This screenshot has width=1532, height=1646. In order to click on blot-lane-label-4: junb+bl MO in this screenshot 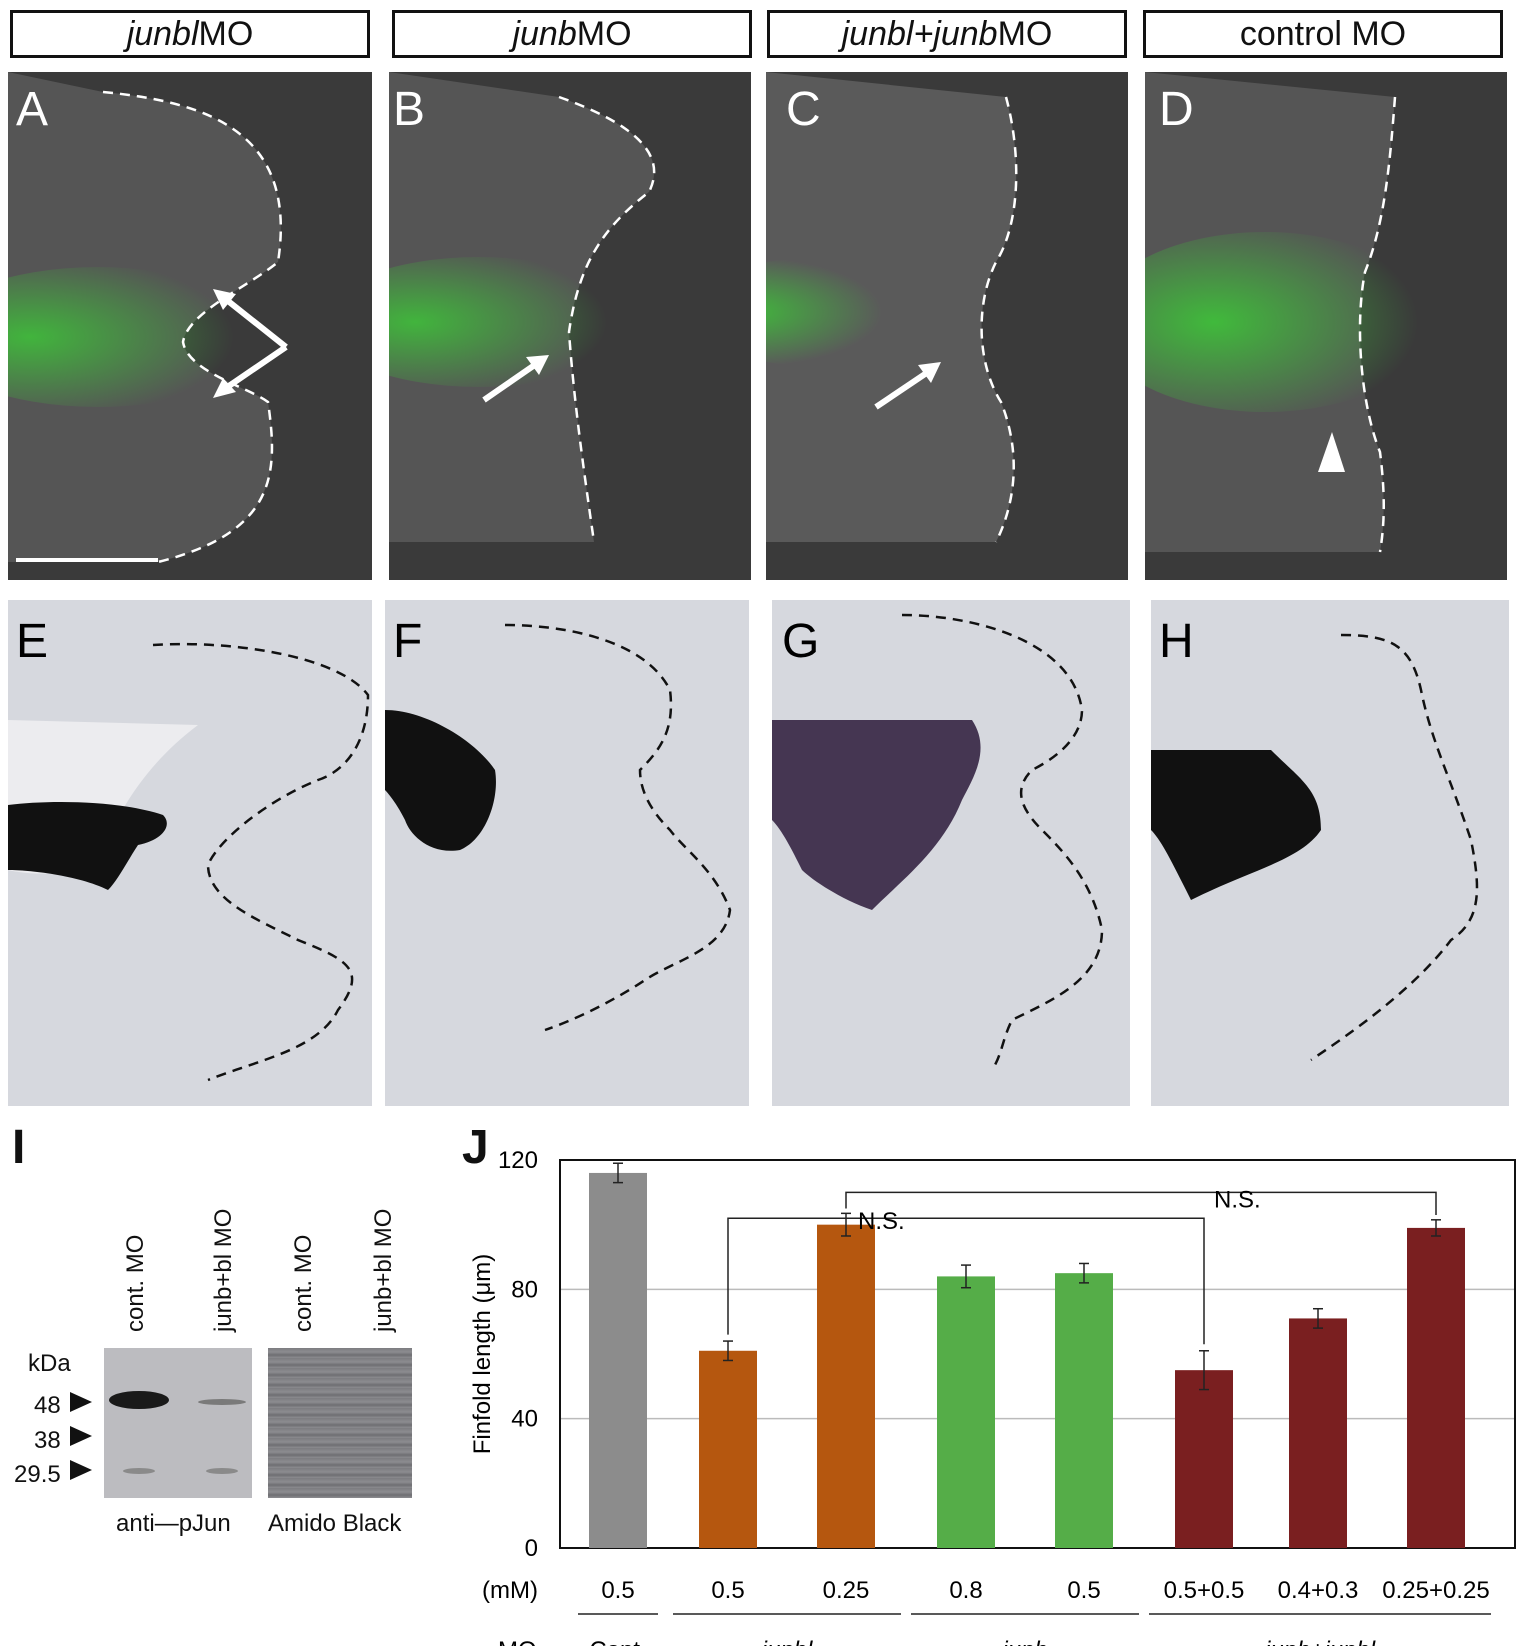, I will do `click(383, 1270)`.